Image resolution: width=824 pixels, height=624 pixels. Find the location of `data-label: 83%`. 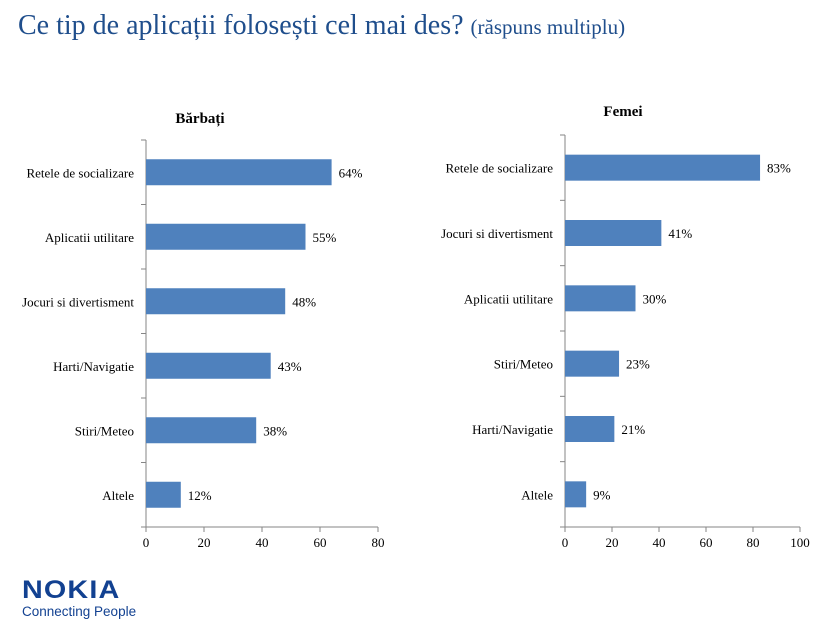

data-label: 83% is located at coordinates (779, 168).